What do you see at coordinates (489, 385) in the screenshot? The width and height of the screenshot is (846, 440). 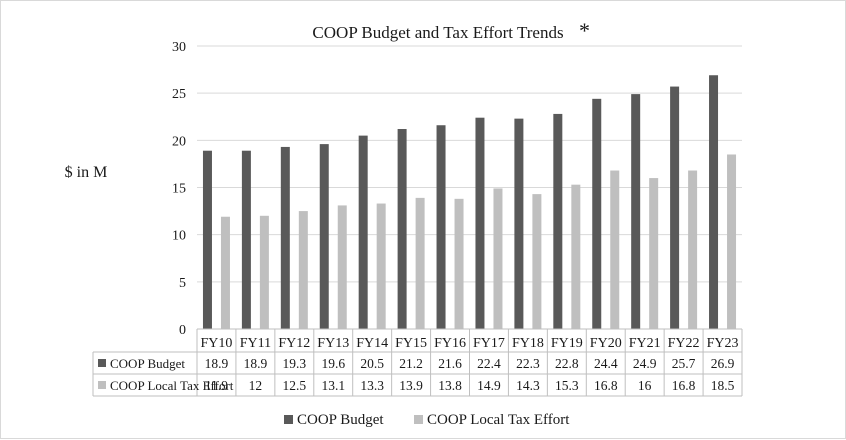 I see `table-value: 14.9` at bounding box center [489, 385].